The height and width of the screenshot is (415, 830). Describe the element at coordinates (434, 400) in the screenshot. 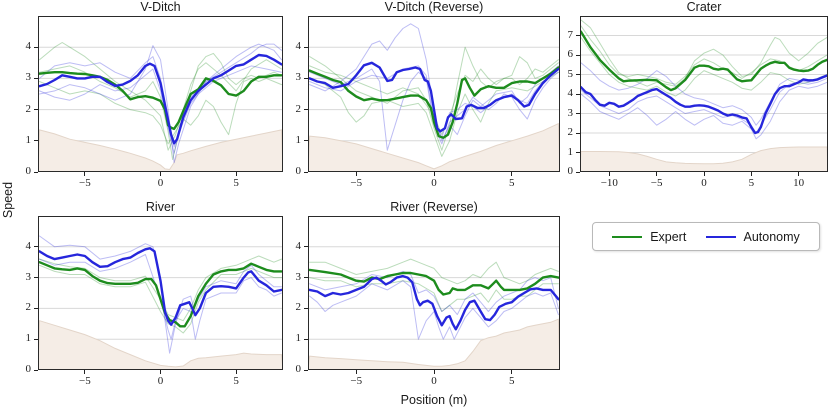

I see `x-axis-label: Position (m)` at that location.